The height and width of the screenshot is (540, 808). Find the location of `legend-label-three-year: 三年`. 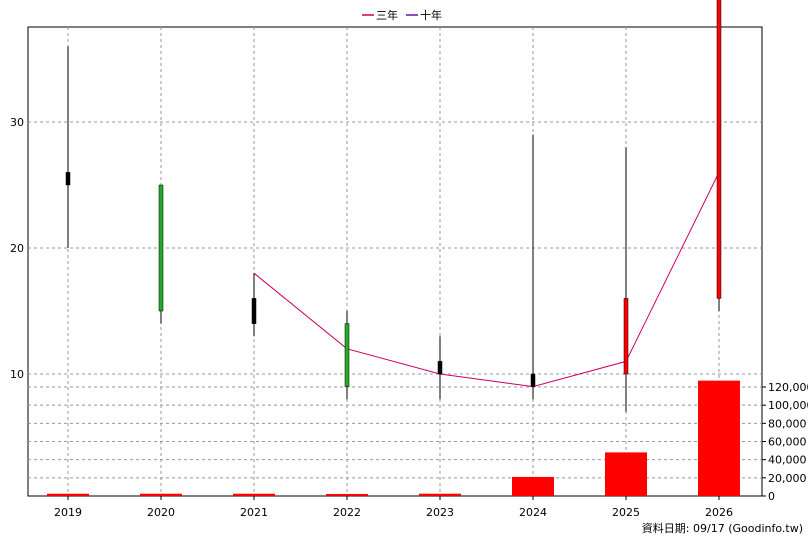

legend-label-three-year: 三年 is located at coordinates (387, 15).